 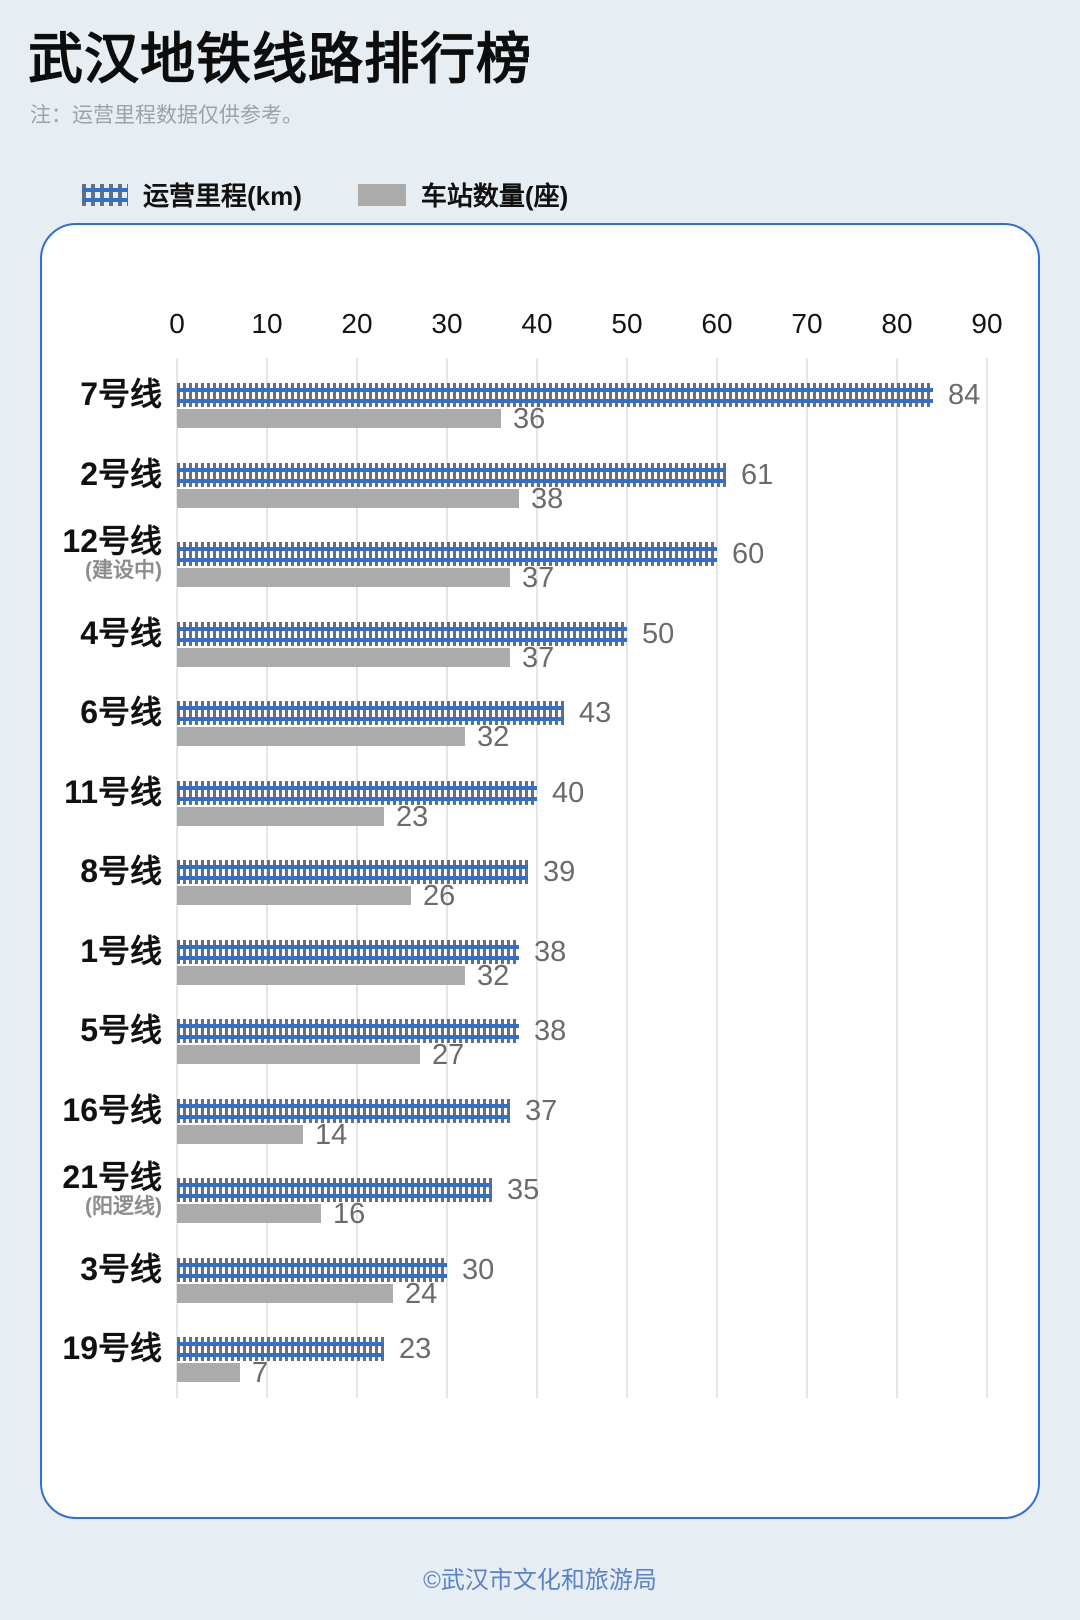 What do you see at coordinates (325, 194) in the screenshot?
I see `legend: 运营里程(km) 车站数量(座)` at bounding box center [325, 194].